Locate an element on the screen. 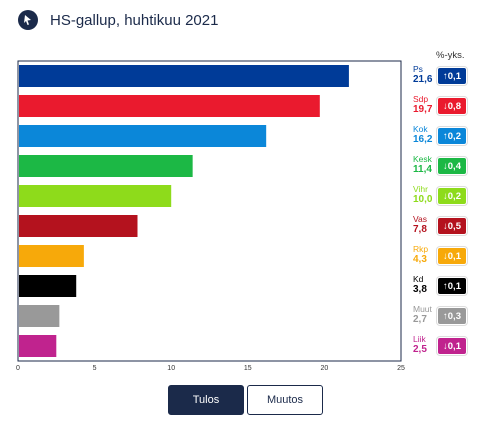 This screenshot has width=495, height=435. party-label-kesk: Kesk 11,4 is located at coordinates (422, 164).